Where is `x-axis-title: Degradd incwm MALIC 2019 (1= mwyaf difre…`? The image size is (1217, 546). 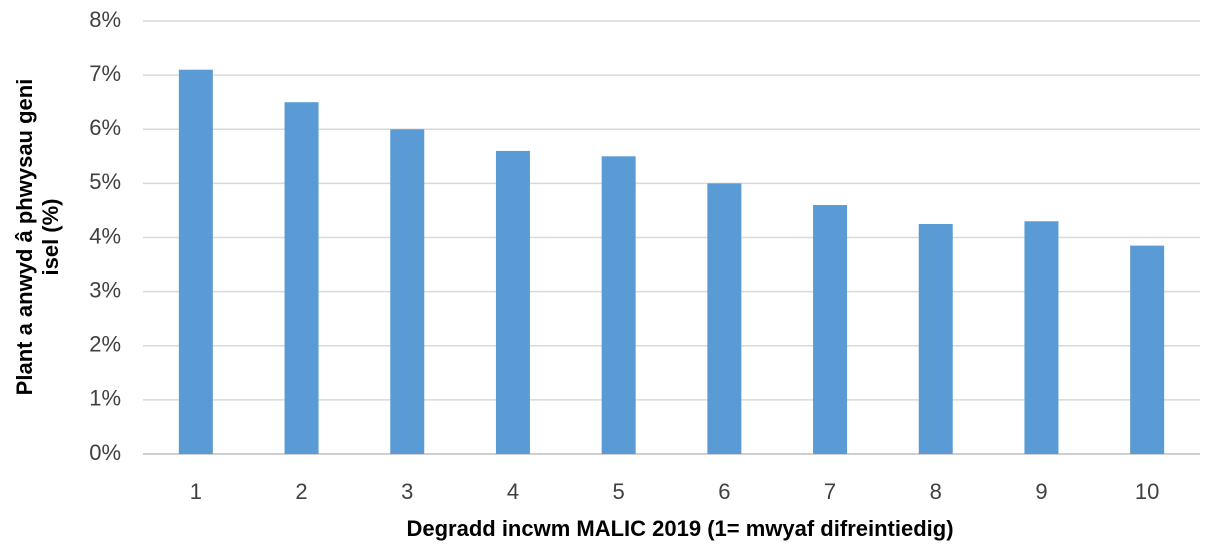 x-axis-title: Degradd incwm MALIC 2019 (1= mwyaf difre… is located at coordinates (679, 528).